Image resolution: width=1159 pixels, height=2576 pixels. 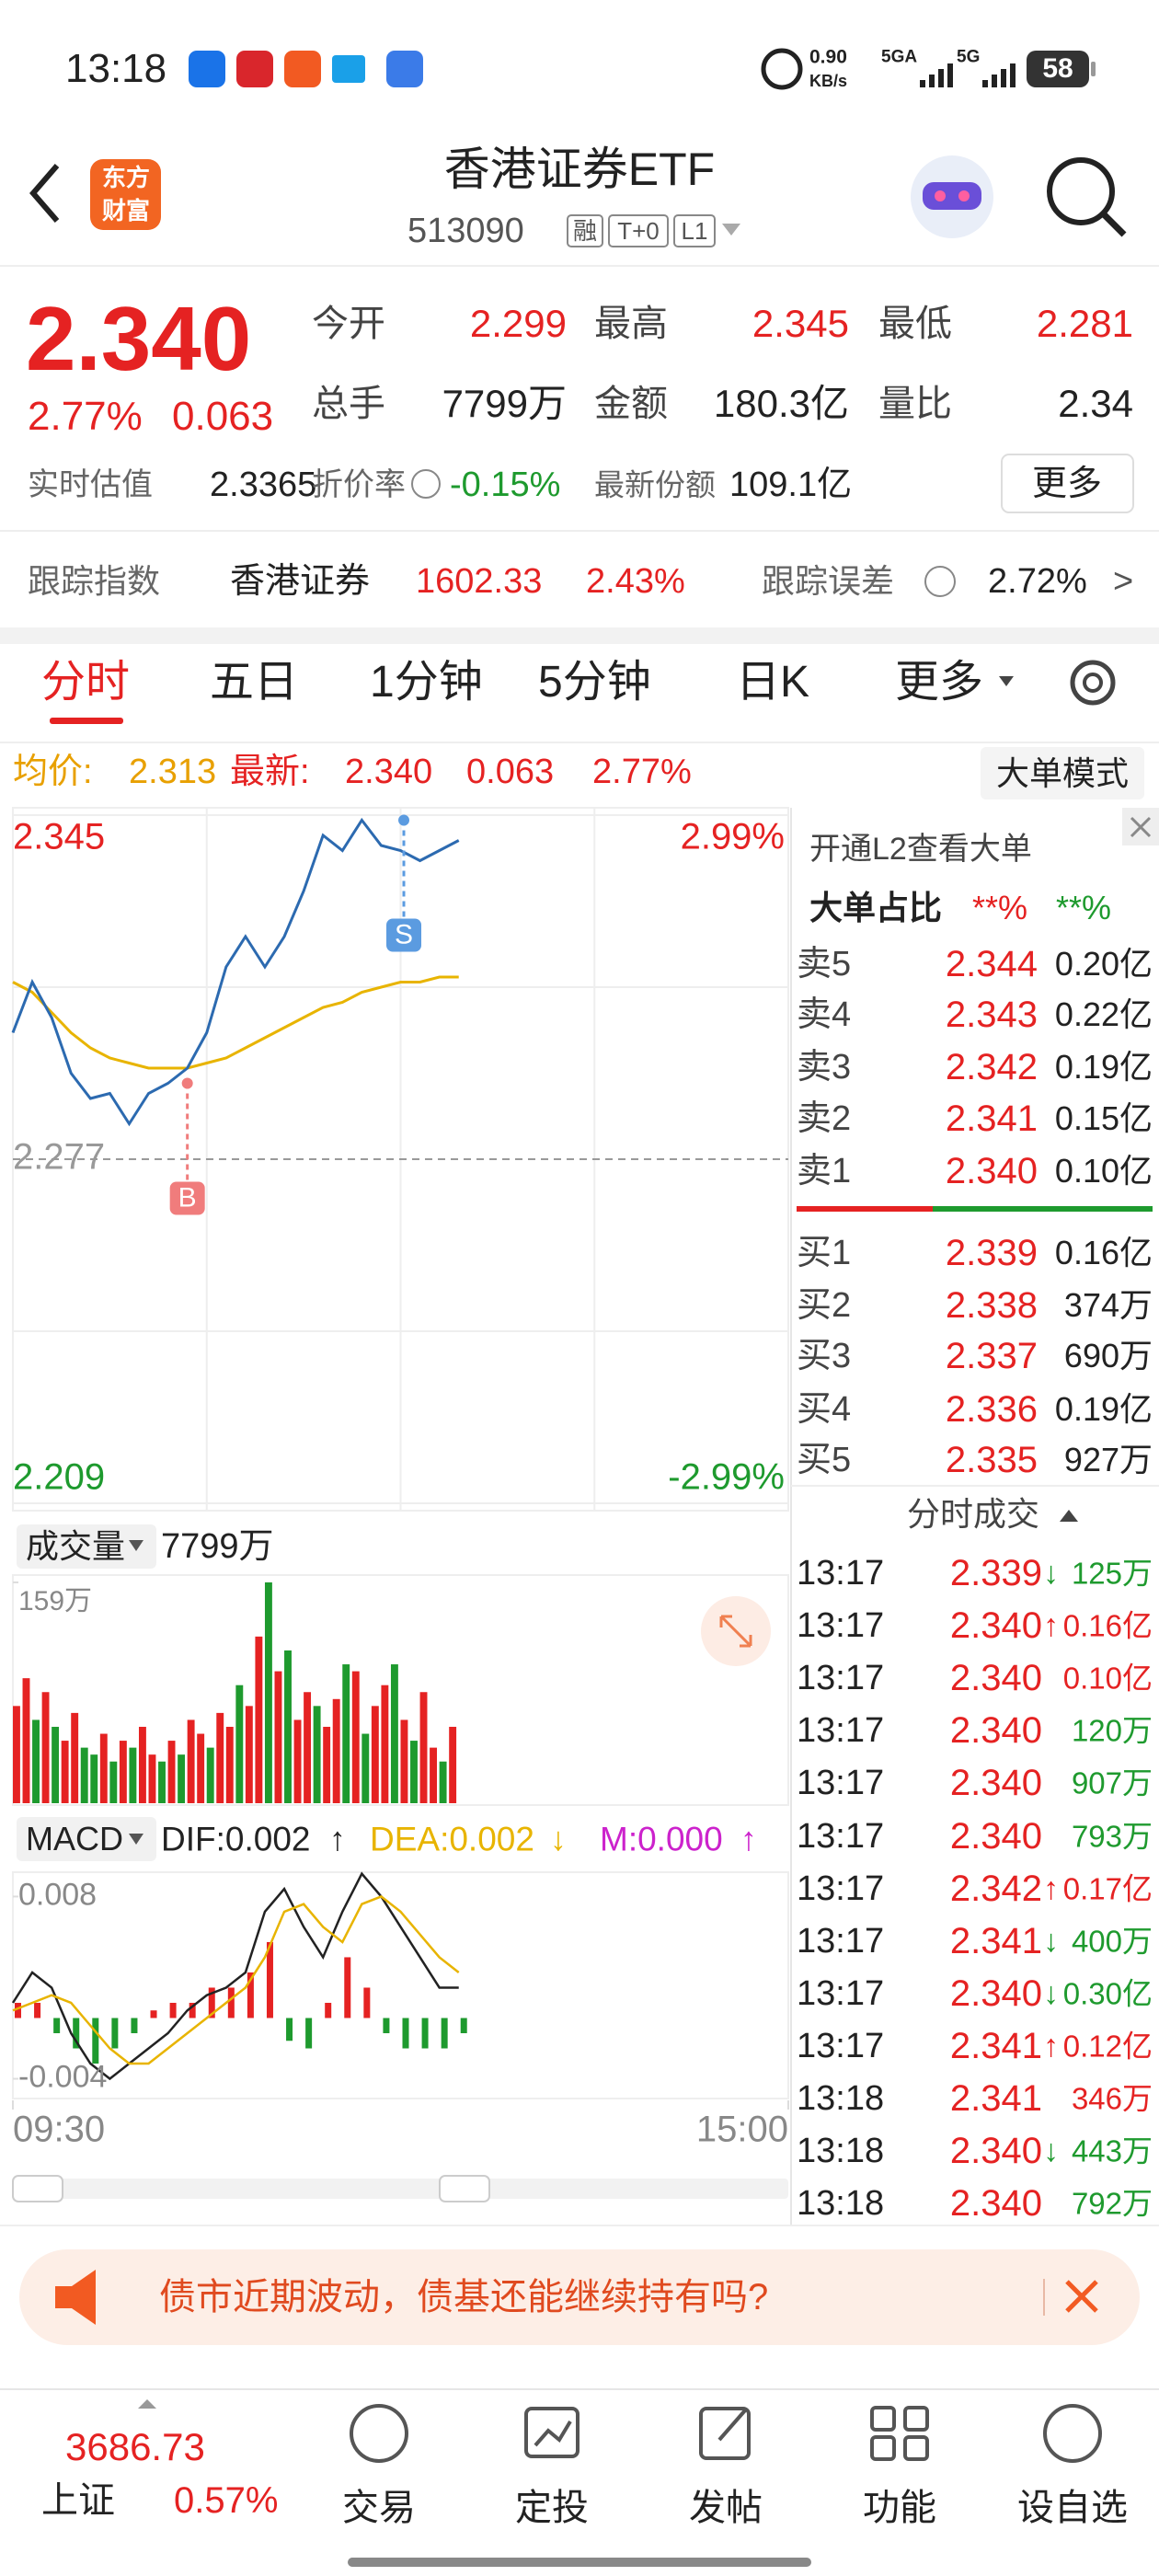 What do you see at coordinates (379, 2508) in the screenshot?
I see `nav-item: 交易` at bounding box center [379, 2508].